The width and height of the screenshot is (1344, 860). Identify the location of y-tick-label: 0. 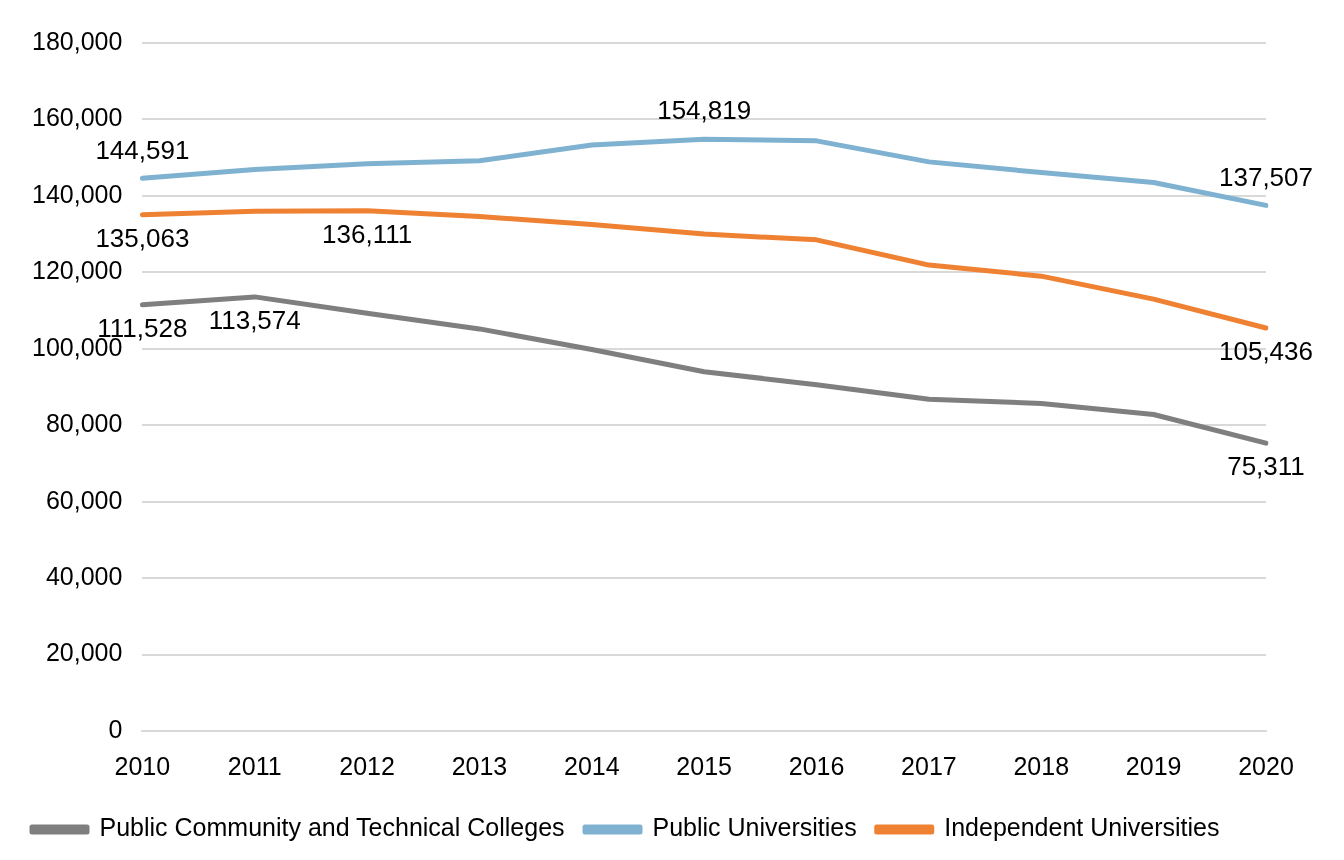
(115, 728).